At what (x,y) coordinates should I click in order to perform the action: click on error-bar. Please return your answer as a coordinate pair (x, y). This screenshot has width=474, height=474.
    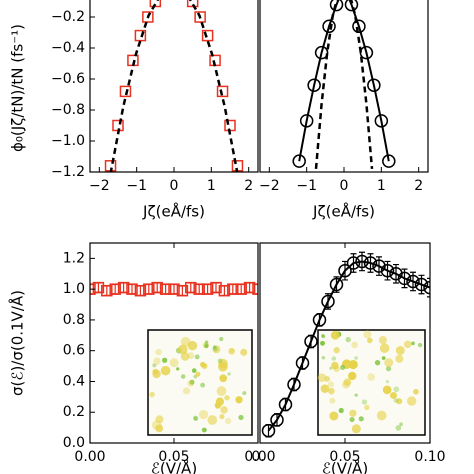
    Looking at the image, I should click on (336, 284).